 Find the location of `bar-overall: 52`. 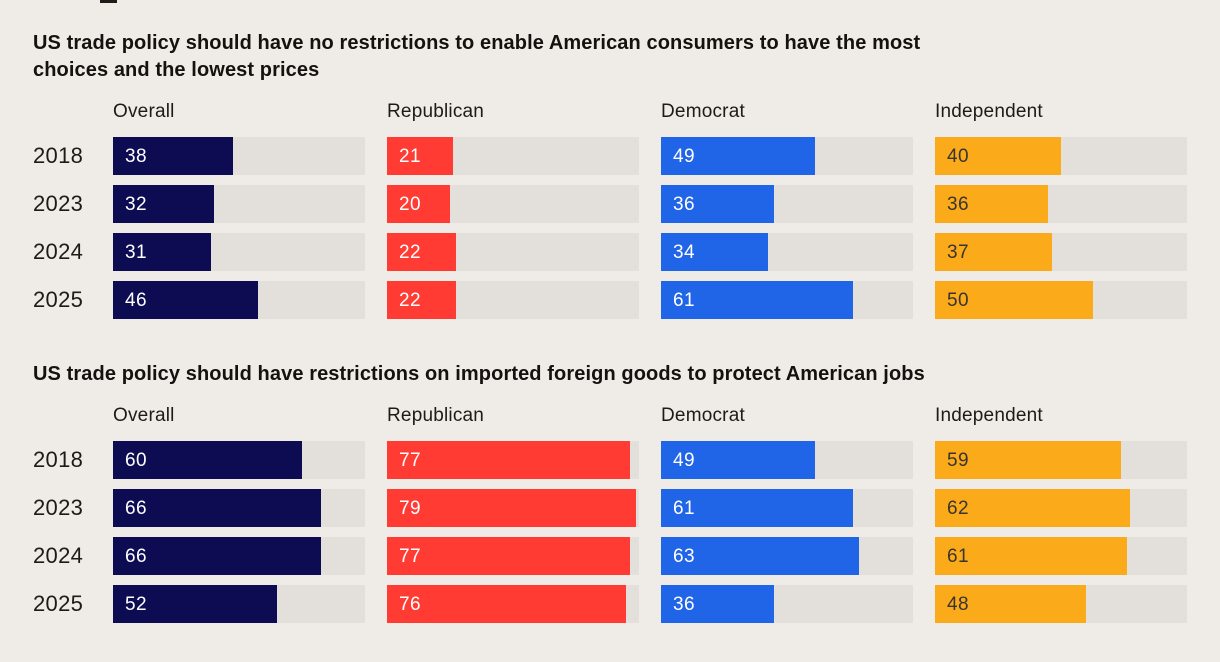

bar-overall: 52 is located at coordinates (195, 604).